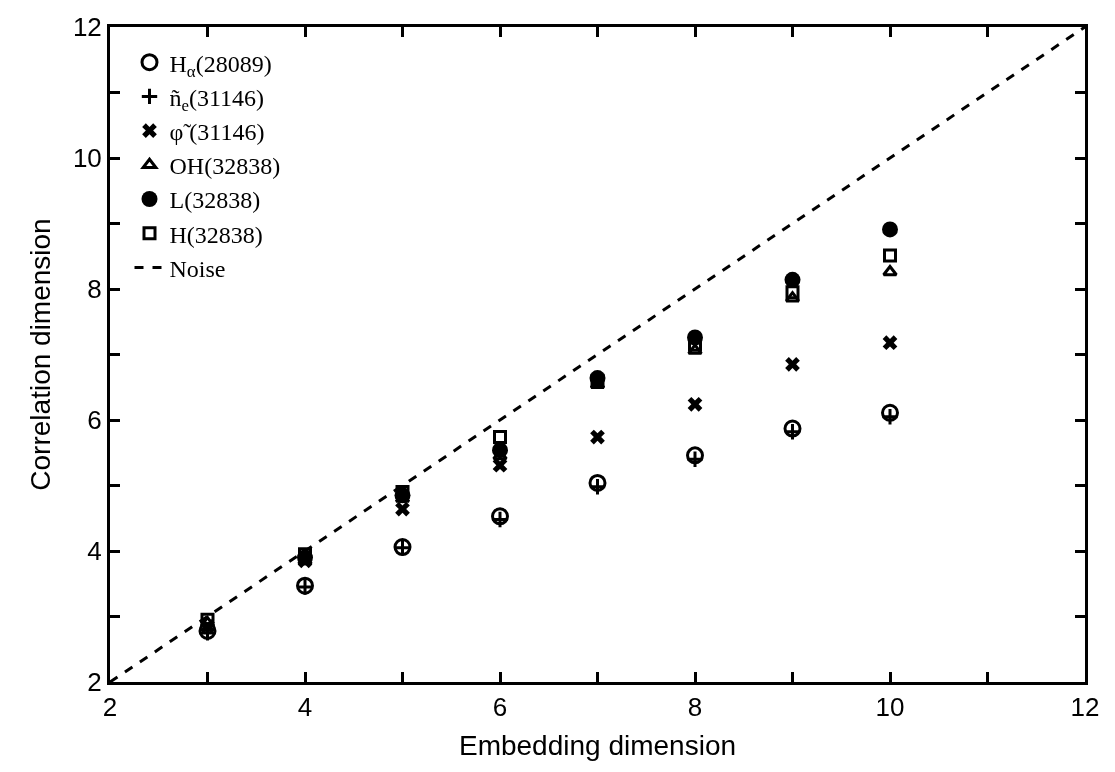  Describe the element at coordinates (94, 682) in the screenshot. I see `y-tick-label: 2` at that location.